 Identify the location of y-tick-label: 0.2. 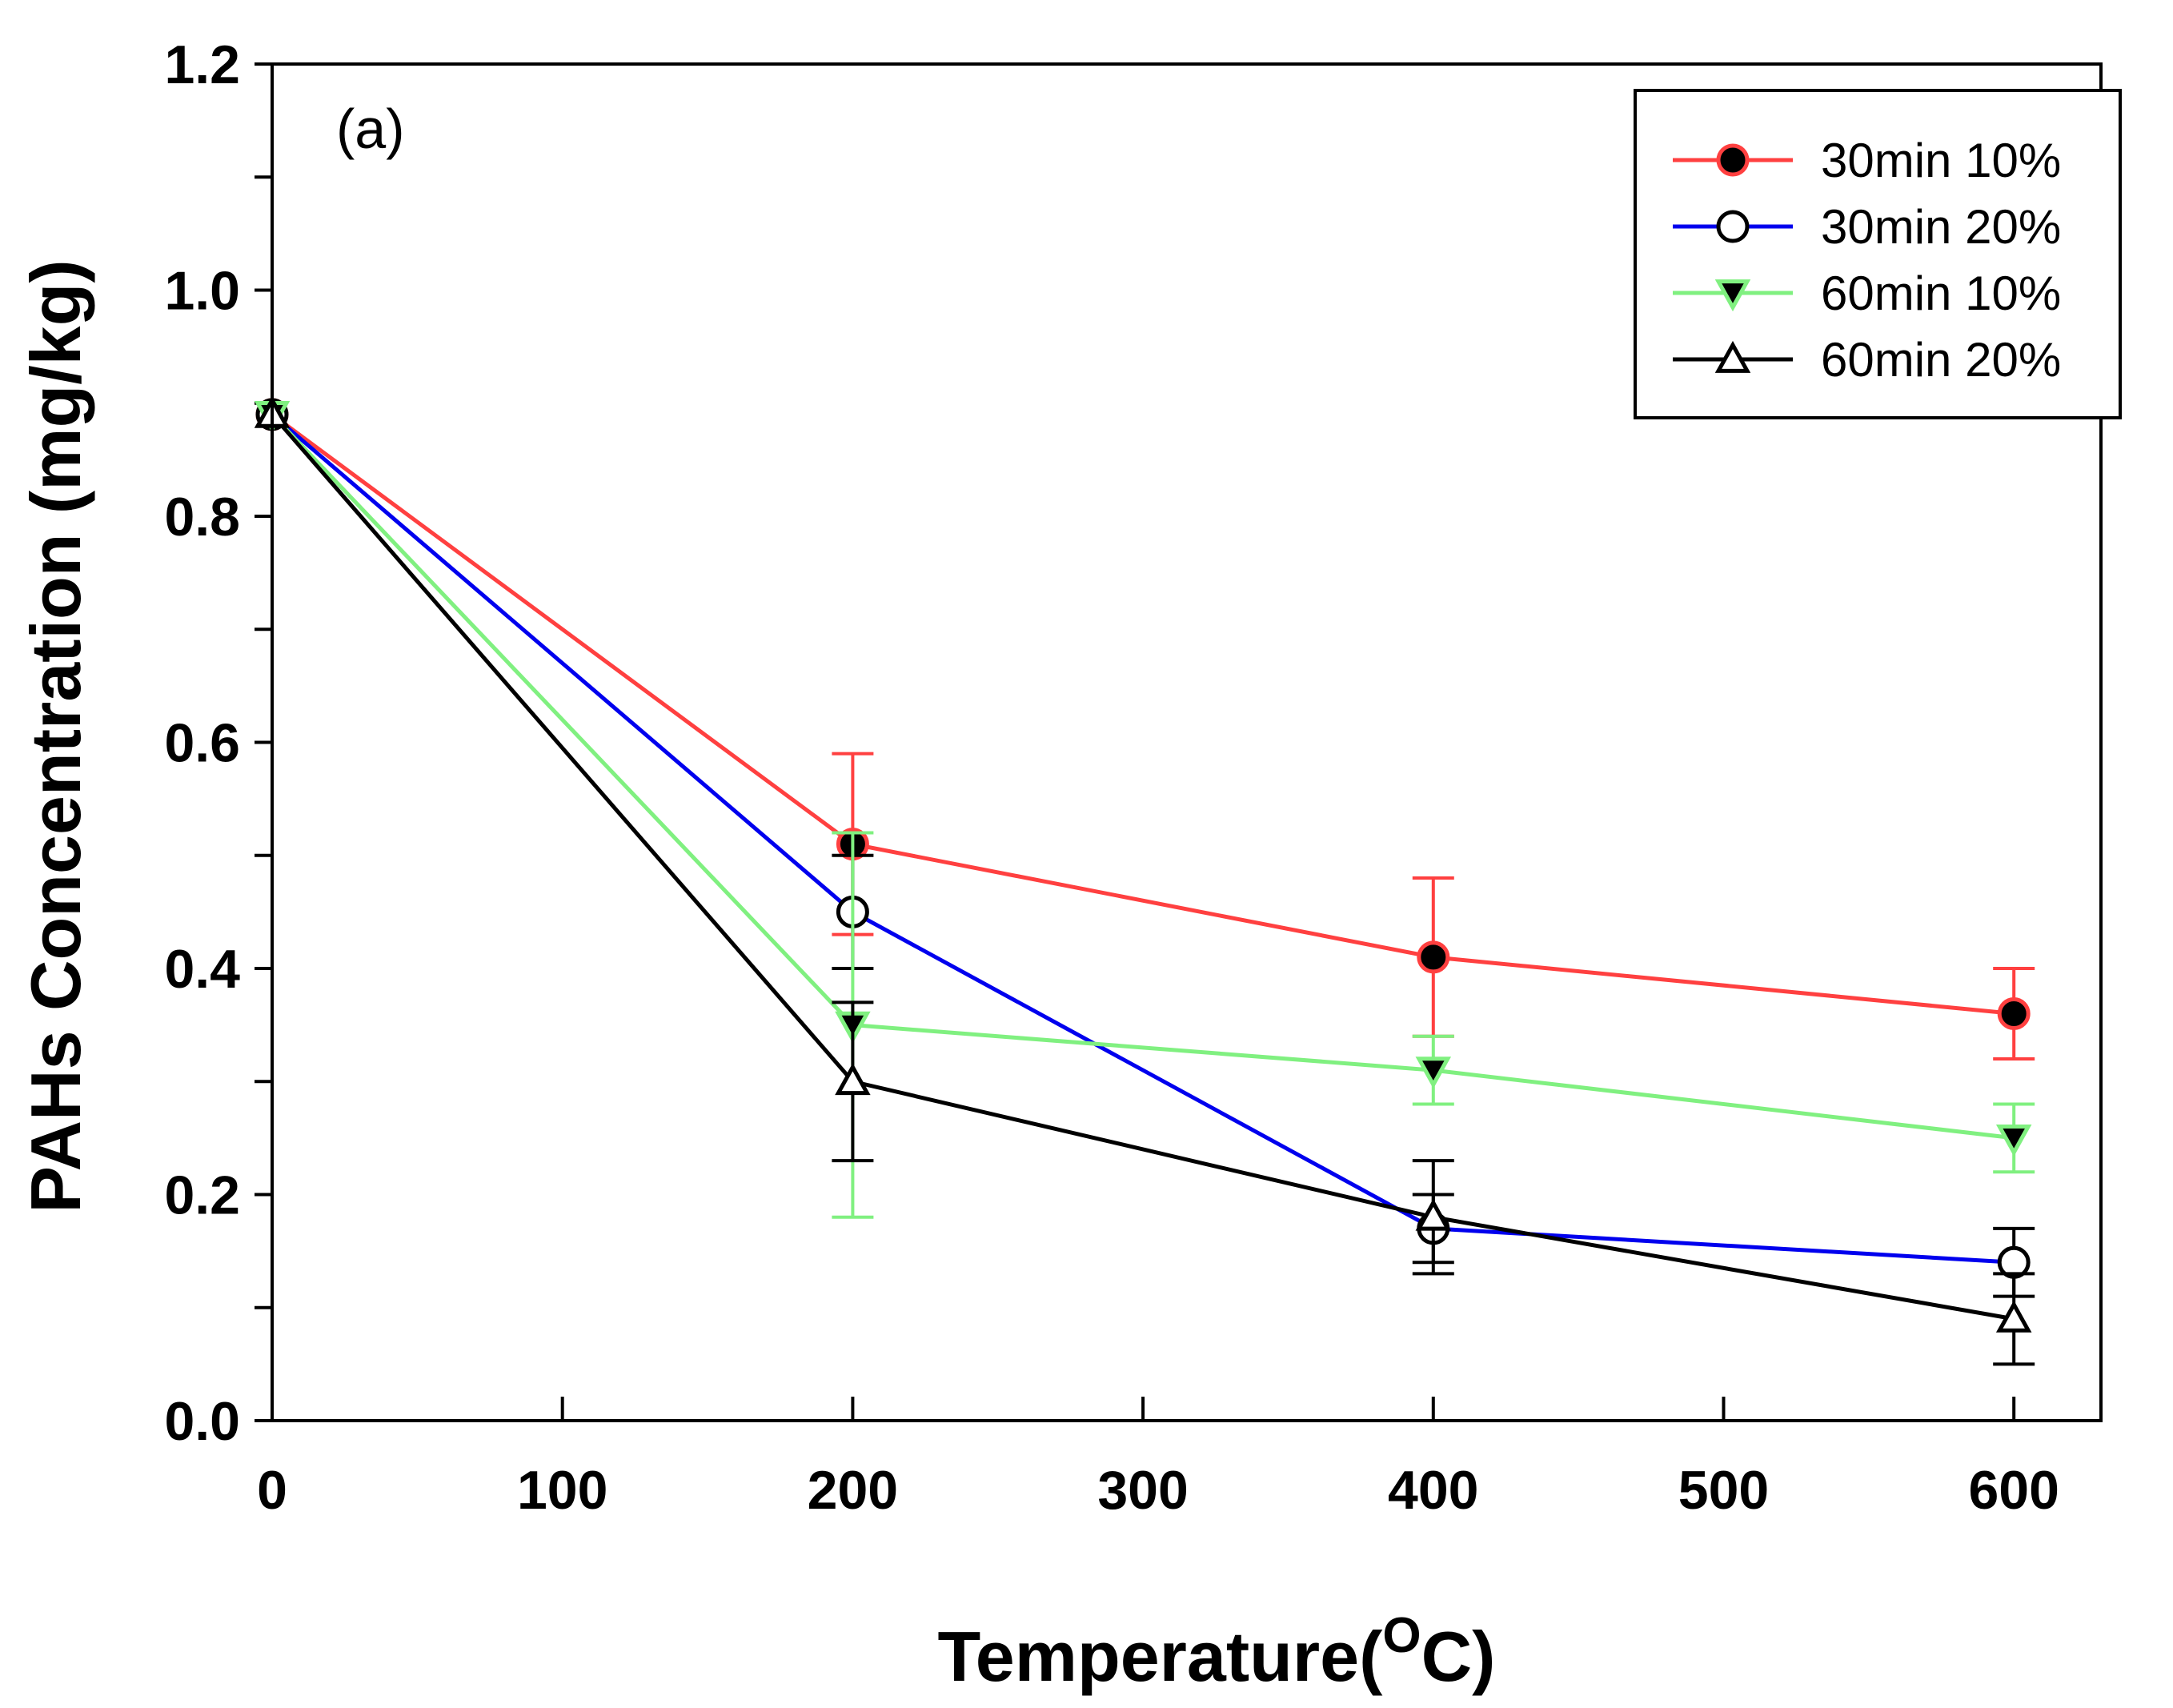
(202, 1195).